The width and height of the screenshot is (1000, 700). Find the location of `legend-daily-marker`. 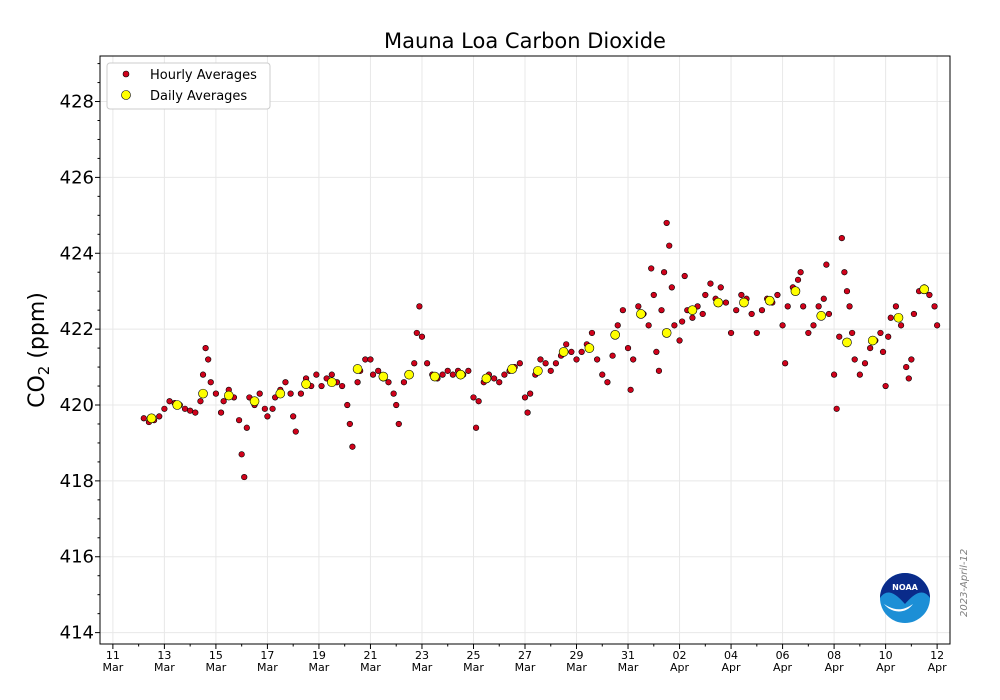

legend-daily-marker is located at coordinates (126, 95).